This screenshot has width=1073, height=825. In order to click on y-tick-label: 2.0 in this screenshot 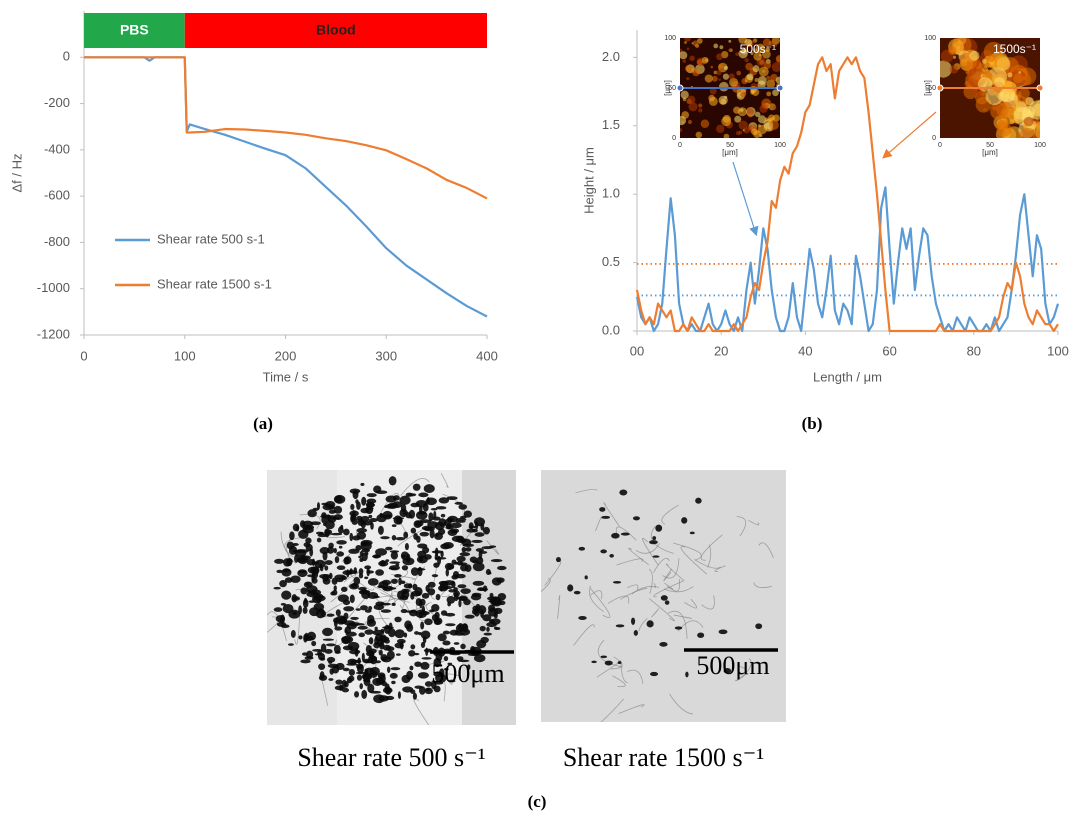, I will do `click(611, 56)`.